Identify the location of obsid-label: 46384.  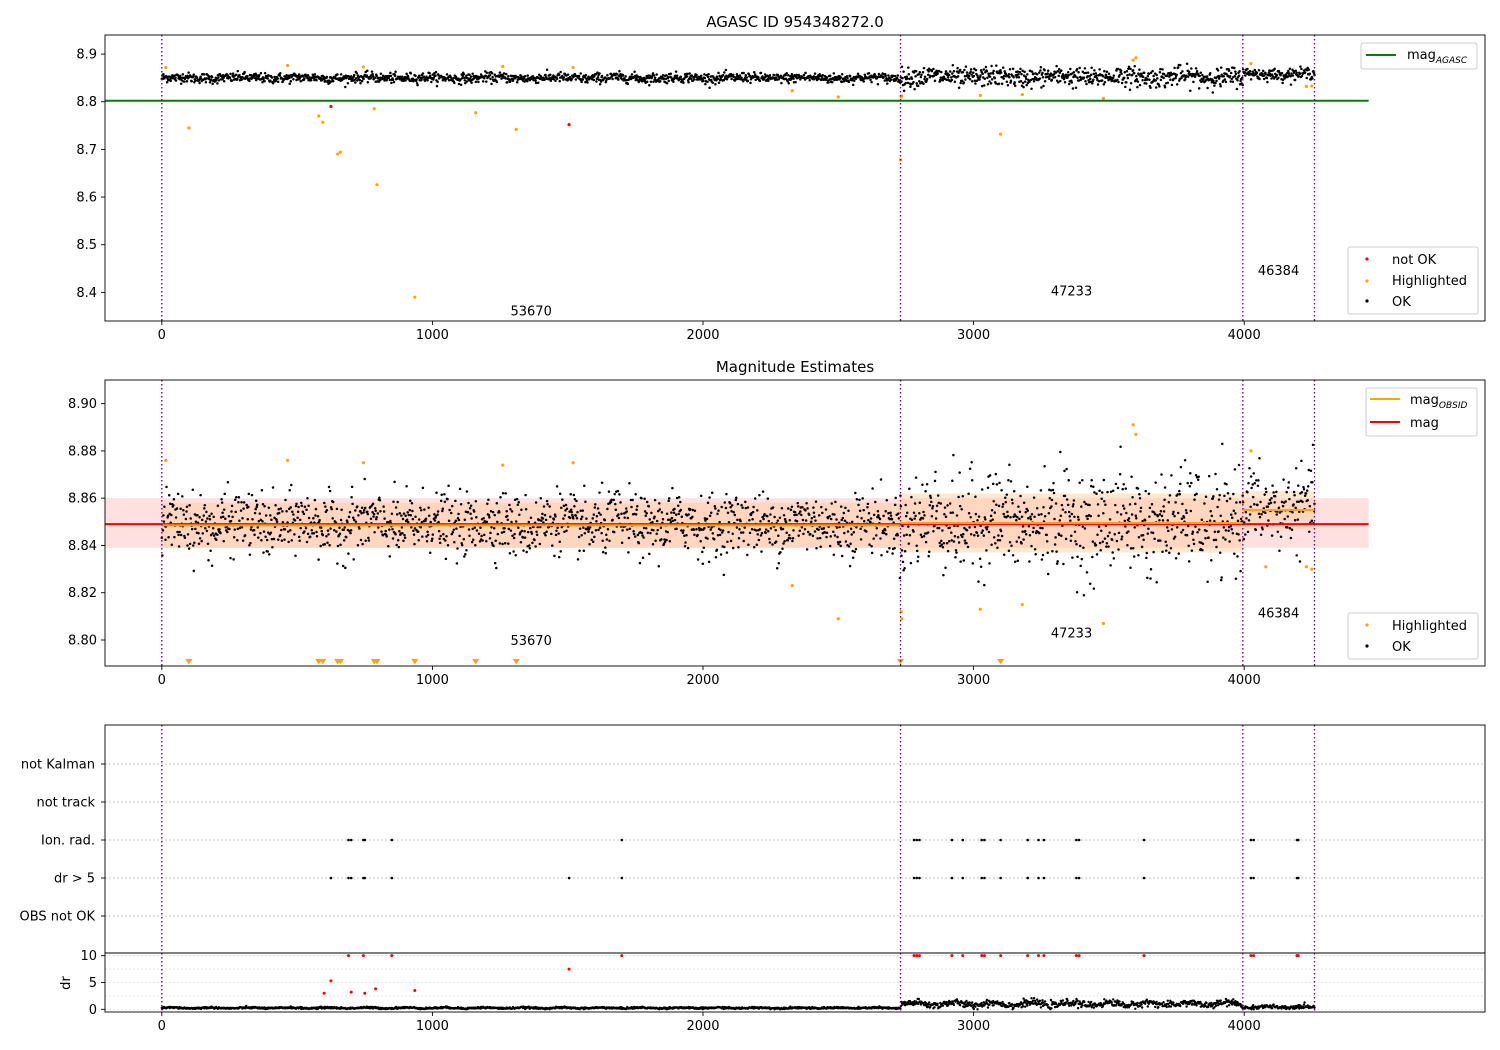
(1278, 614).